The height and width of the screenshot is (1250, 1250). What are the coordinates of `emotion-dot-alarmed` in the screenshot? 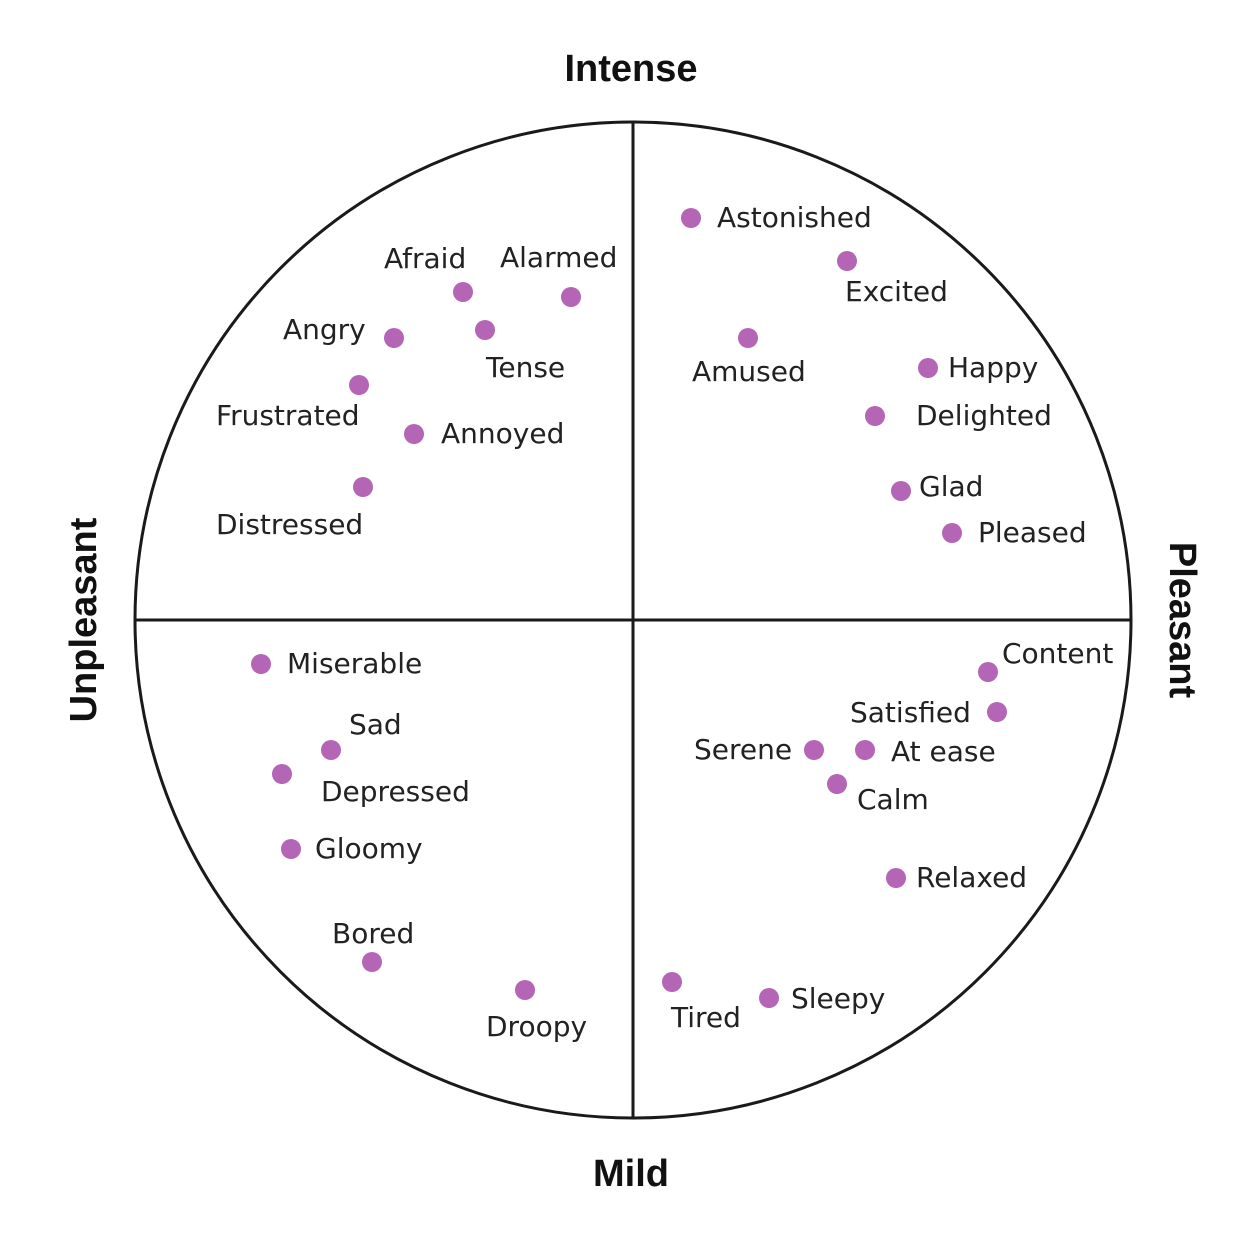 It's located at (571, 297).